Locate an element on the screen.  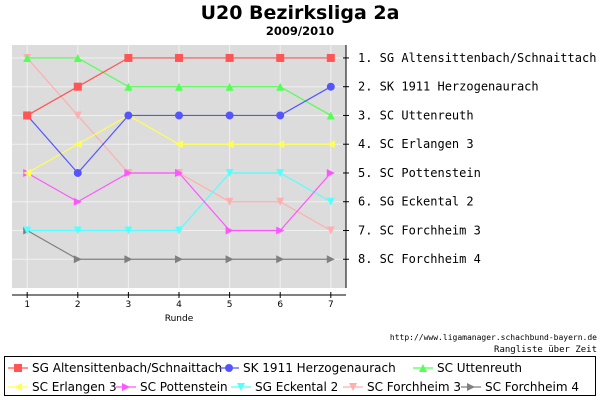
legend-item: SC Pottenstein is located at coordinates (171, 386).